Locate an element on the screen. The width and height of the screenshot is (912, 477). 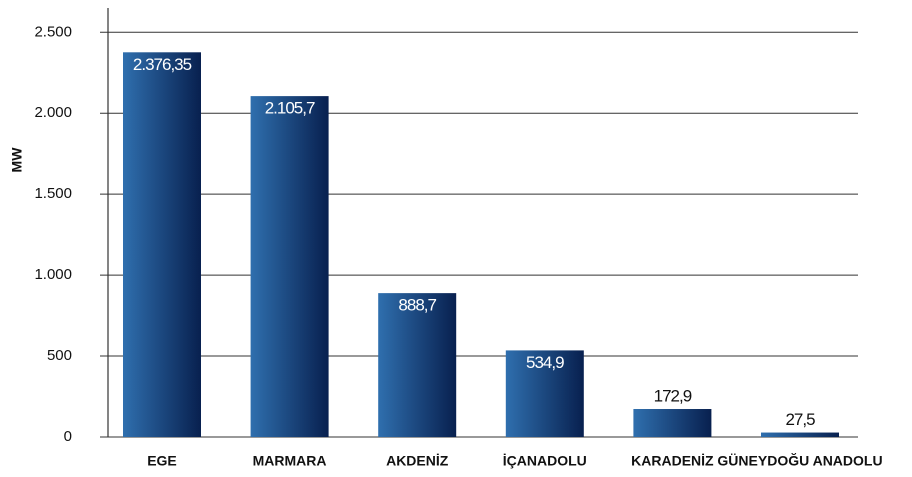
value-label: 172,9 is located at coordinates (673, 395).